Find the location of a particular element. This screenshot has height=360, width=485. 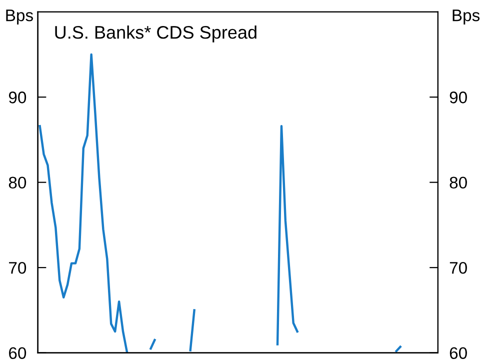

y2-tick-label: 70 is located at coordinates (458, 268).